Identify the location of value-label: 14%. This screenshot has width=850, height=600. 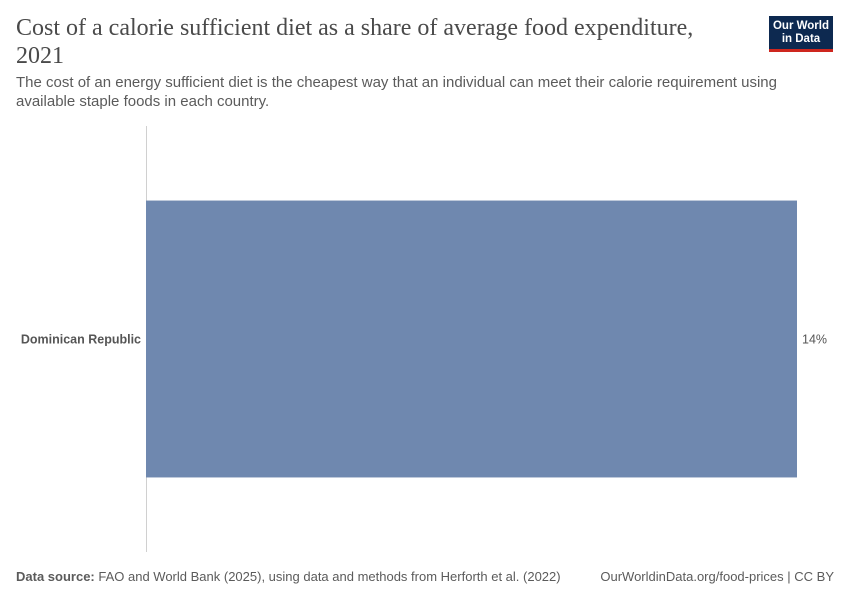
(814, 340).